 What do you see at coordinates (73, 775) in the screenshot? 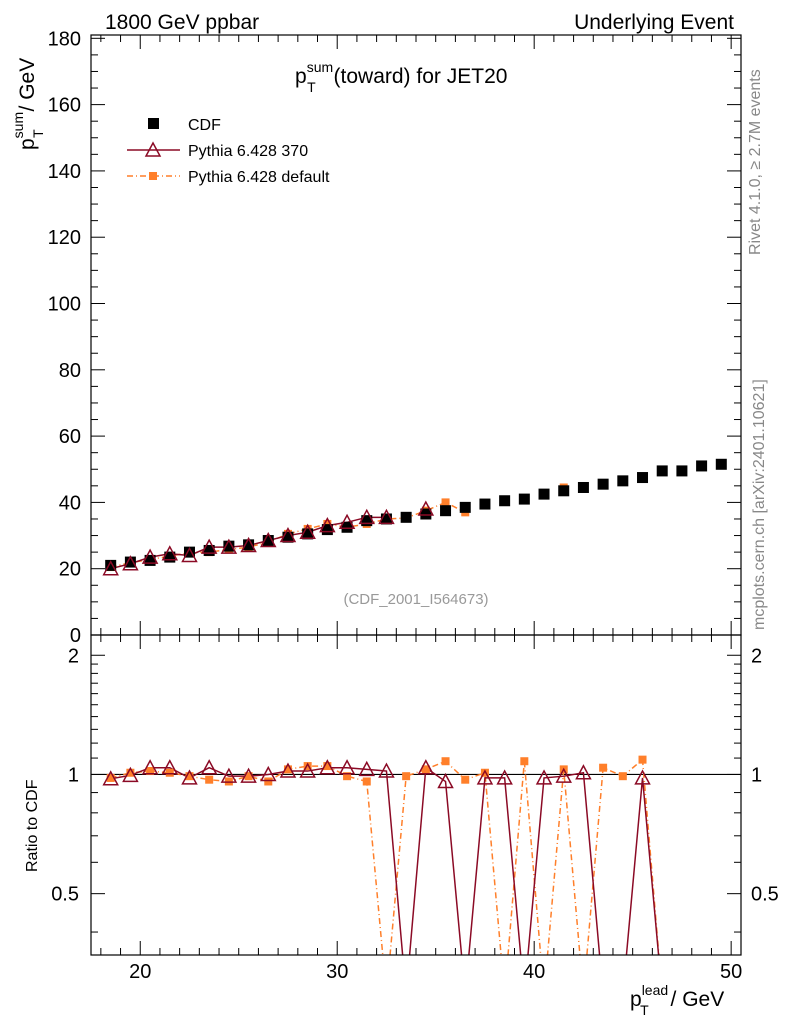
I see `ratio-tick-label: 1` at bounding box center [73, 775].